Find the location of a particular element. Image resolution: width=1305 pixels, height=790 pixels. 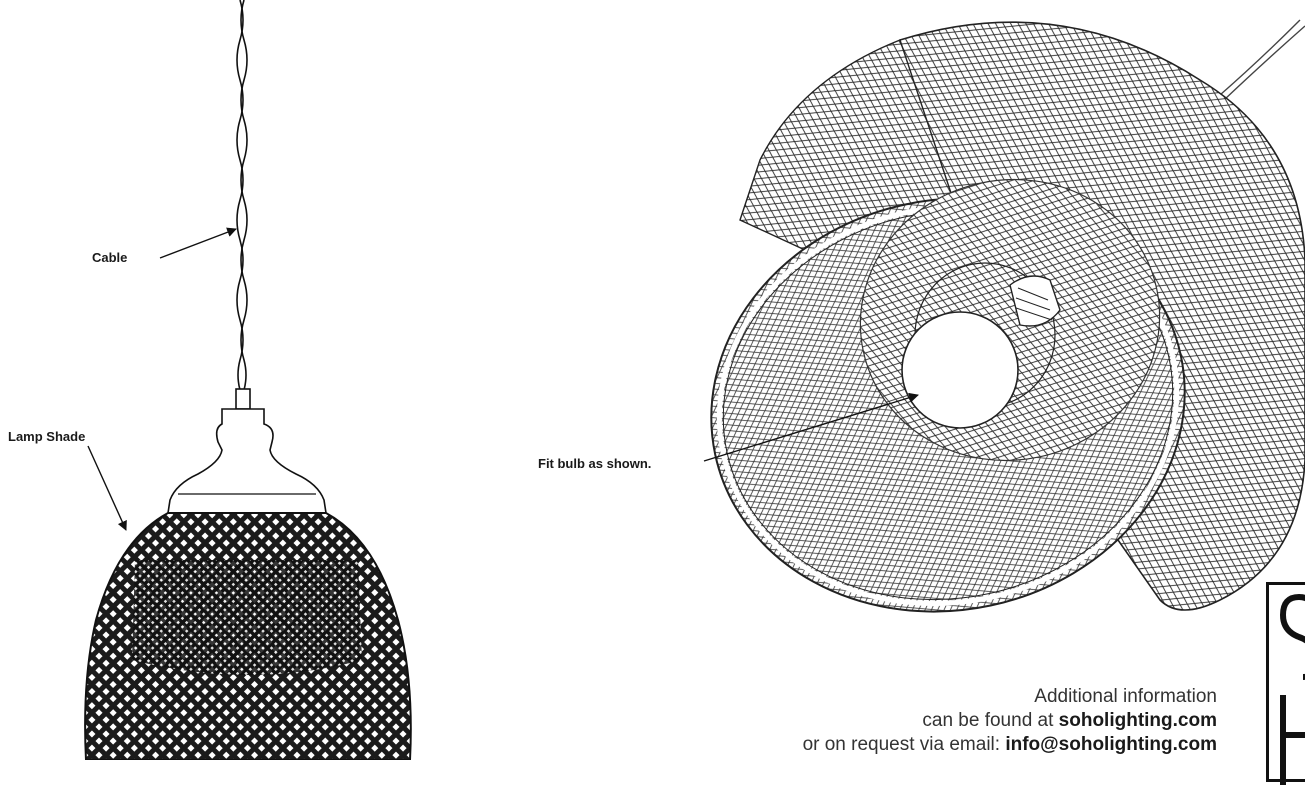

cable-pointer is located at coordinates (198, 243).